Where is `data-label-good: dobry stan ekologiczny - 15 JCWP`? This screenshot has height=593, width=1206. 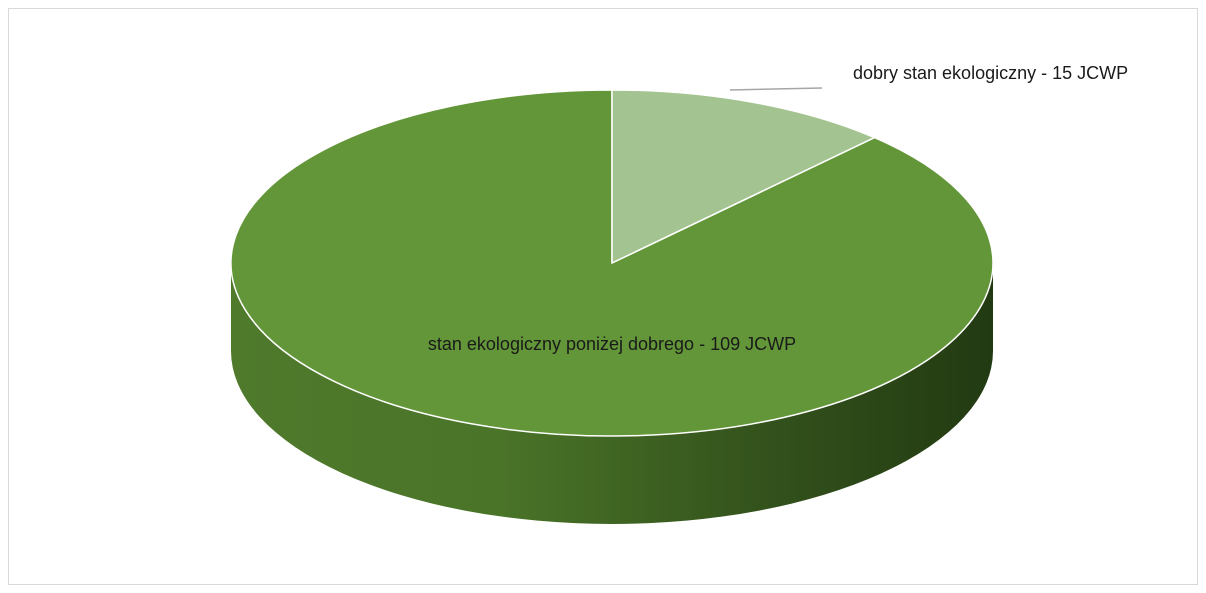
data-label-good: dobry stan ekologiczny - 15 JCWP is located at coordinates (990, 73).